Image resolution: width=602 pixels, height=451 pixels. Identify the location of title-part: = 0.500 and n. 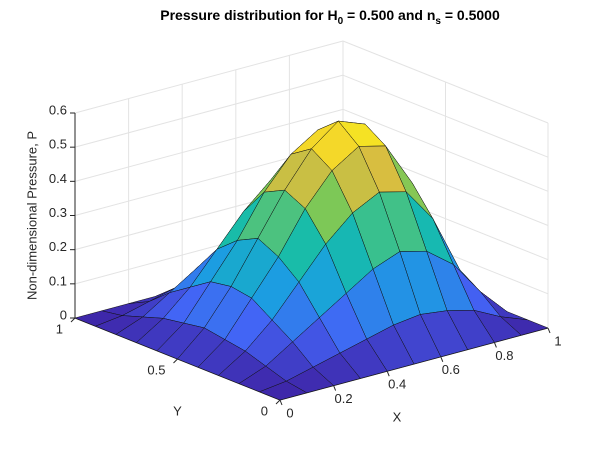
(389, 15).